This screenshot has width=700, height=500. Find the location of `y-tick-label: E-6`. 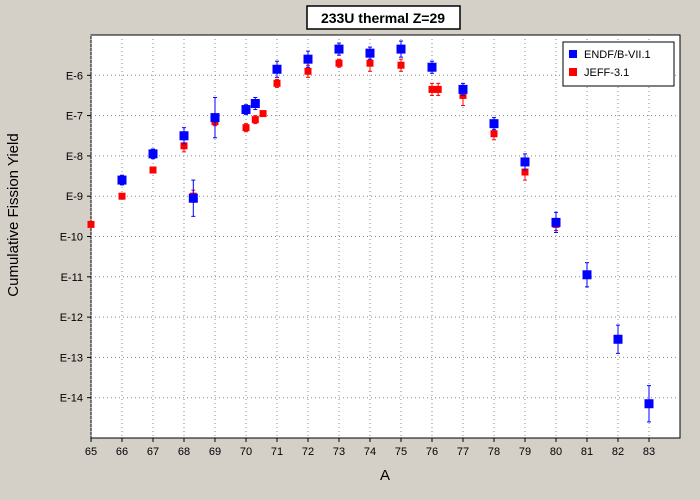

y-tick-label: E-6 is located at coordinates (74, 76).